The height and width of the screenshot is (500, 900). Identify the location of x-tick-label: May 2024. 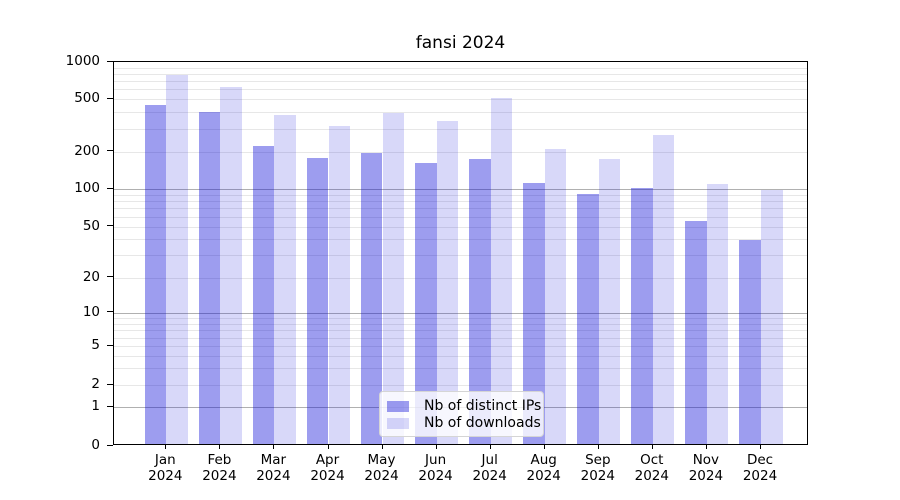
(381, 468).